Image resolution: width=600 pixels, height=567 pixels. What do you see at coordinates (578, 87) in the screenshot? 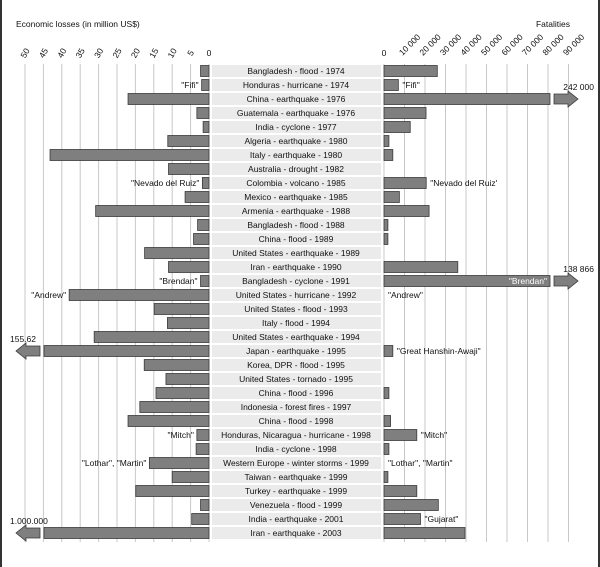
I see `fatalities-off-scale-label: 242 000` at bounding box center [578, 87].